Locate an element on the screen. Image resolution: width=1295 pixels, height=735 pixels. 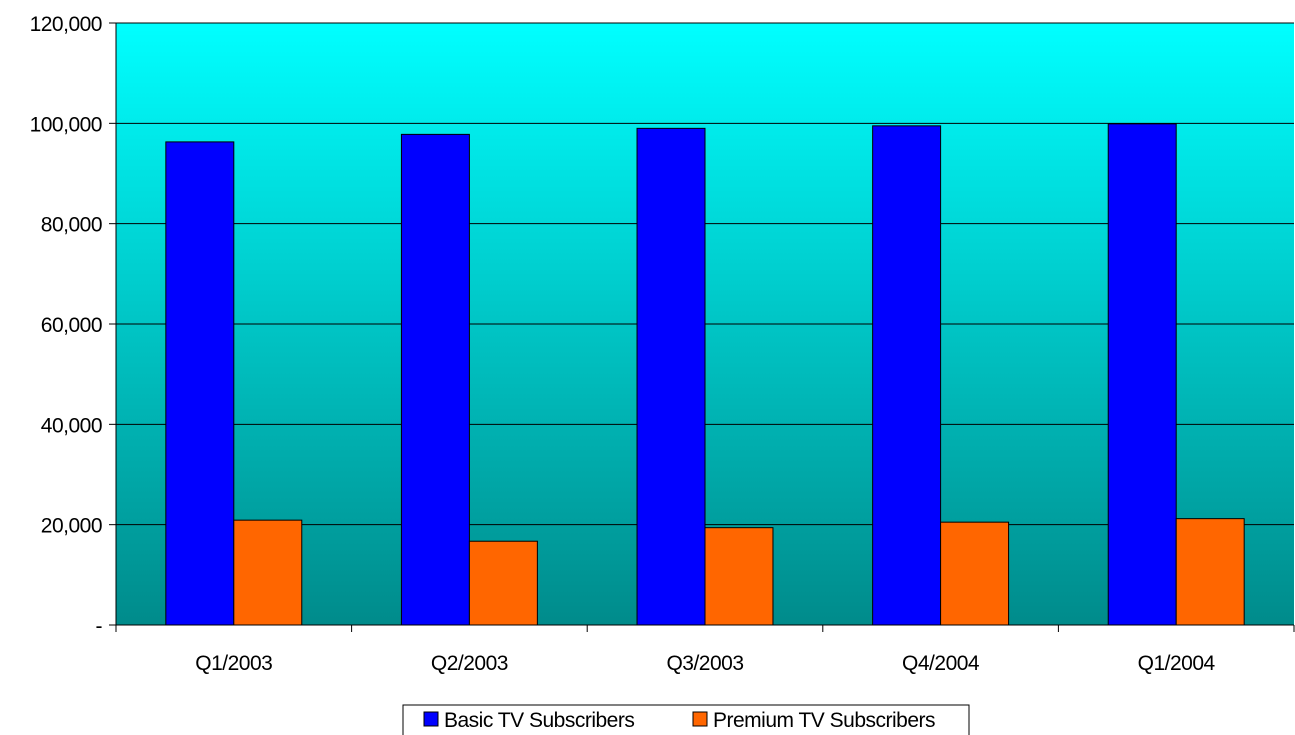
x-tick-label: Q3/2003 is located at coordinates (704, 663).